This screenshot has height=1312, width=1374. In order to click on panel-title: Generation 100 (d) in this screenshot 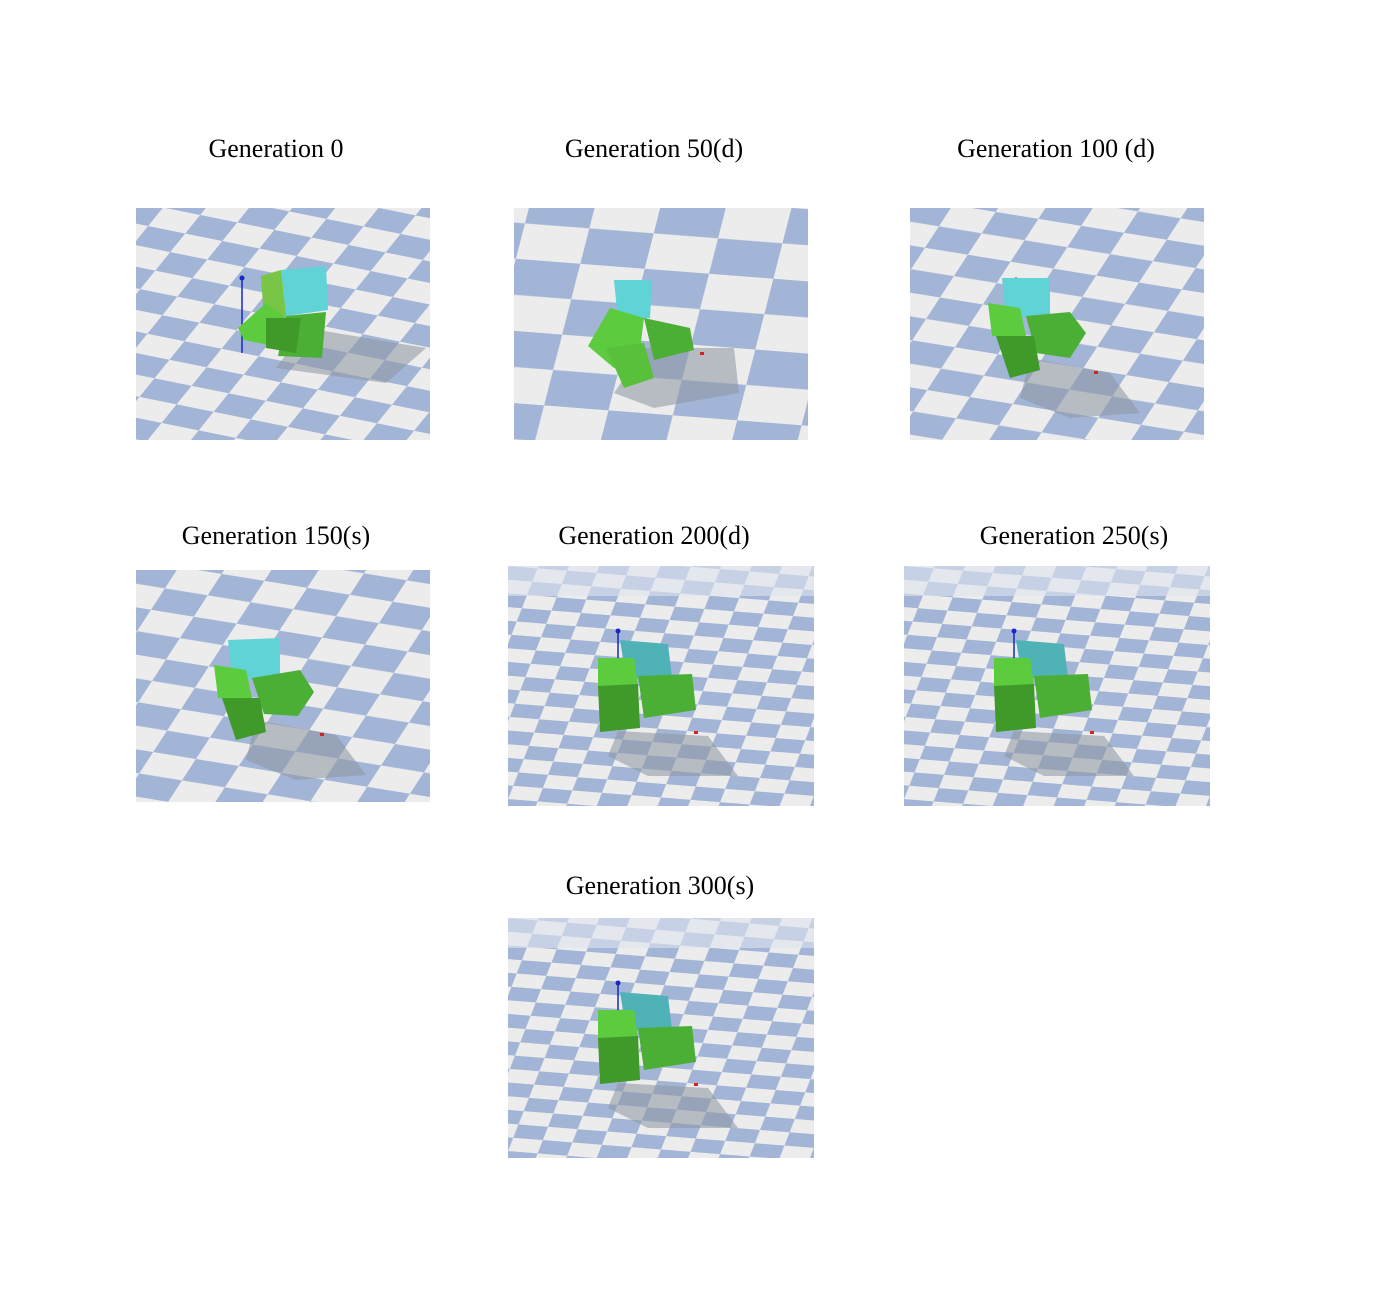, I will do `click(1056, 148)`.